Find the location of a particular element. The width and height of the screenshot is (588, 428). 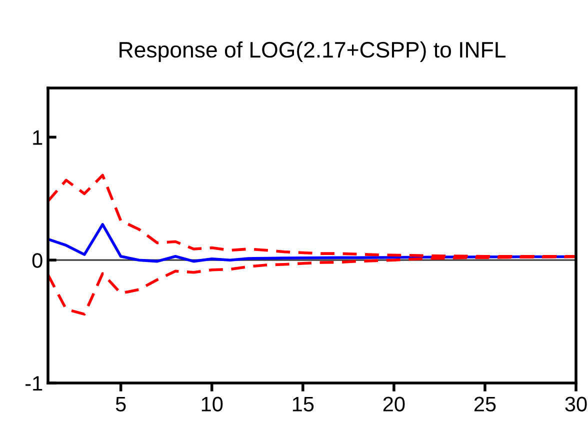

x-tick-label: 20 is located at coordinates (394, 404).